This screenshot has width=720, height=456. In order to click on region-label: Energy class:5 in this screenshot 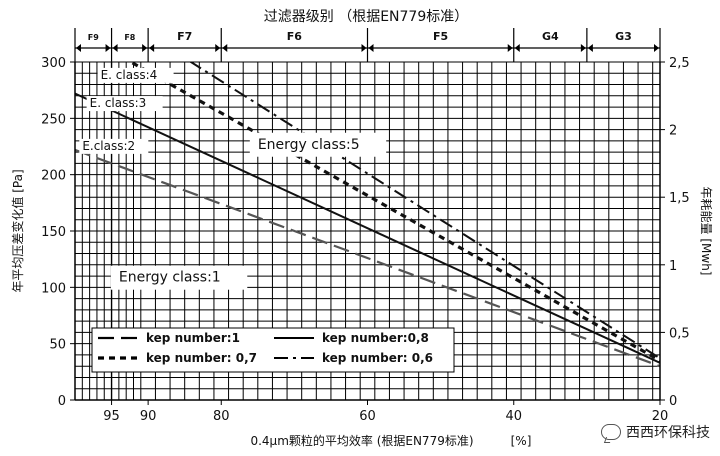, I will do `click(309, 145)`.